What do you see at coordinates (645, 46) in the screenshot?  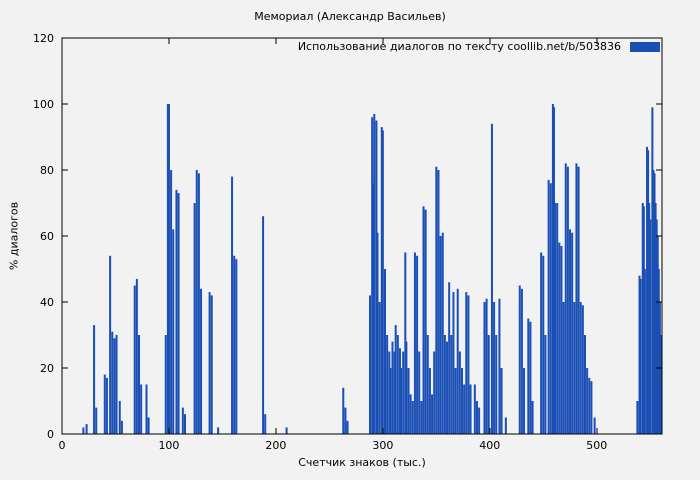 I see `legend-swatch` at bounding box center [645, 46].